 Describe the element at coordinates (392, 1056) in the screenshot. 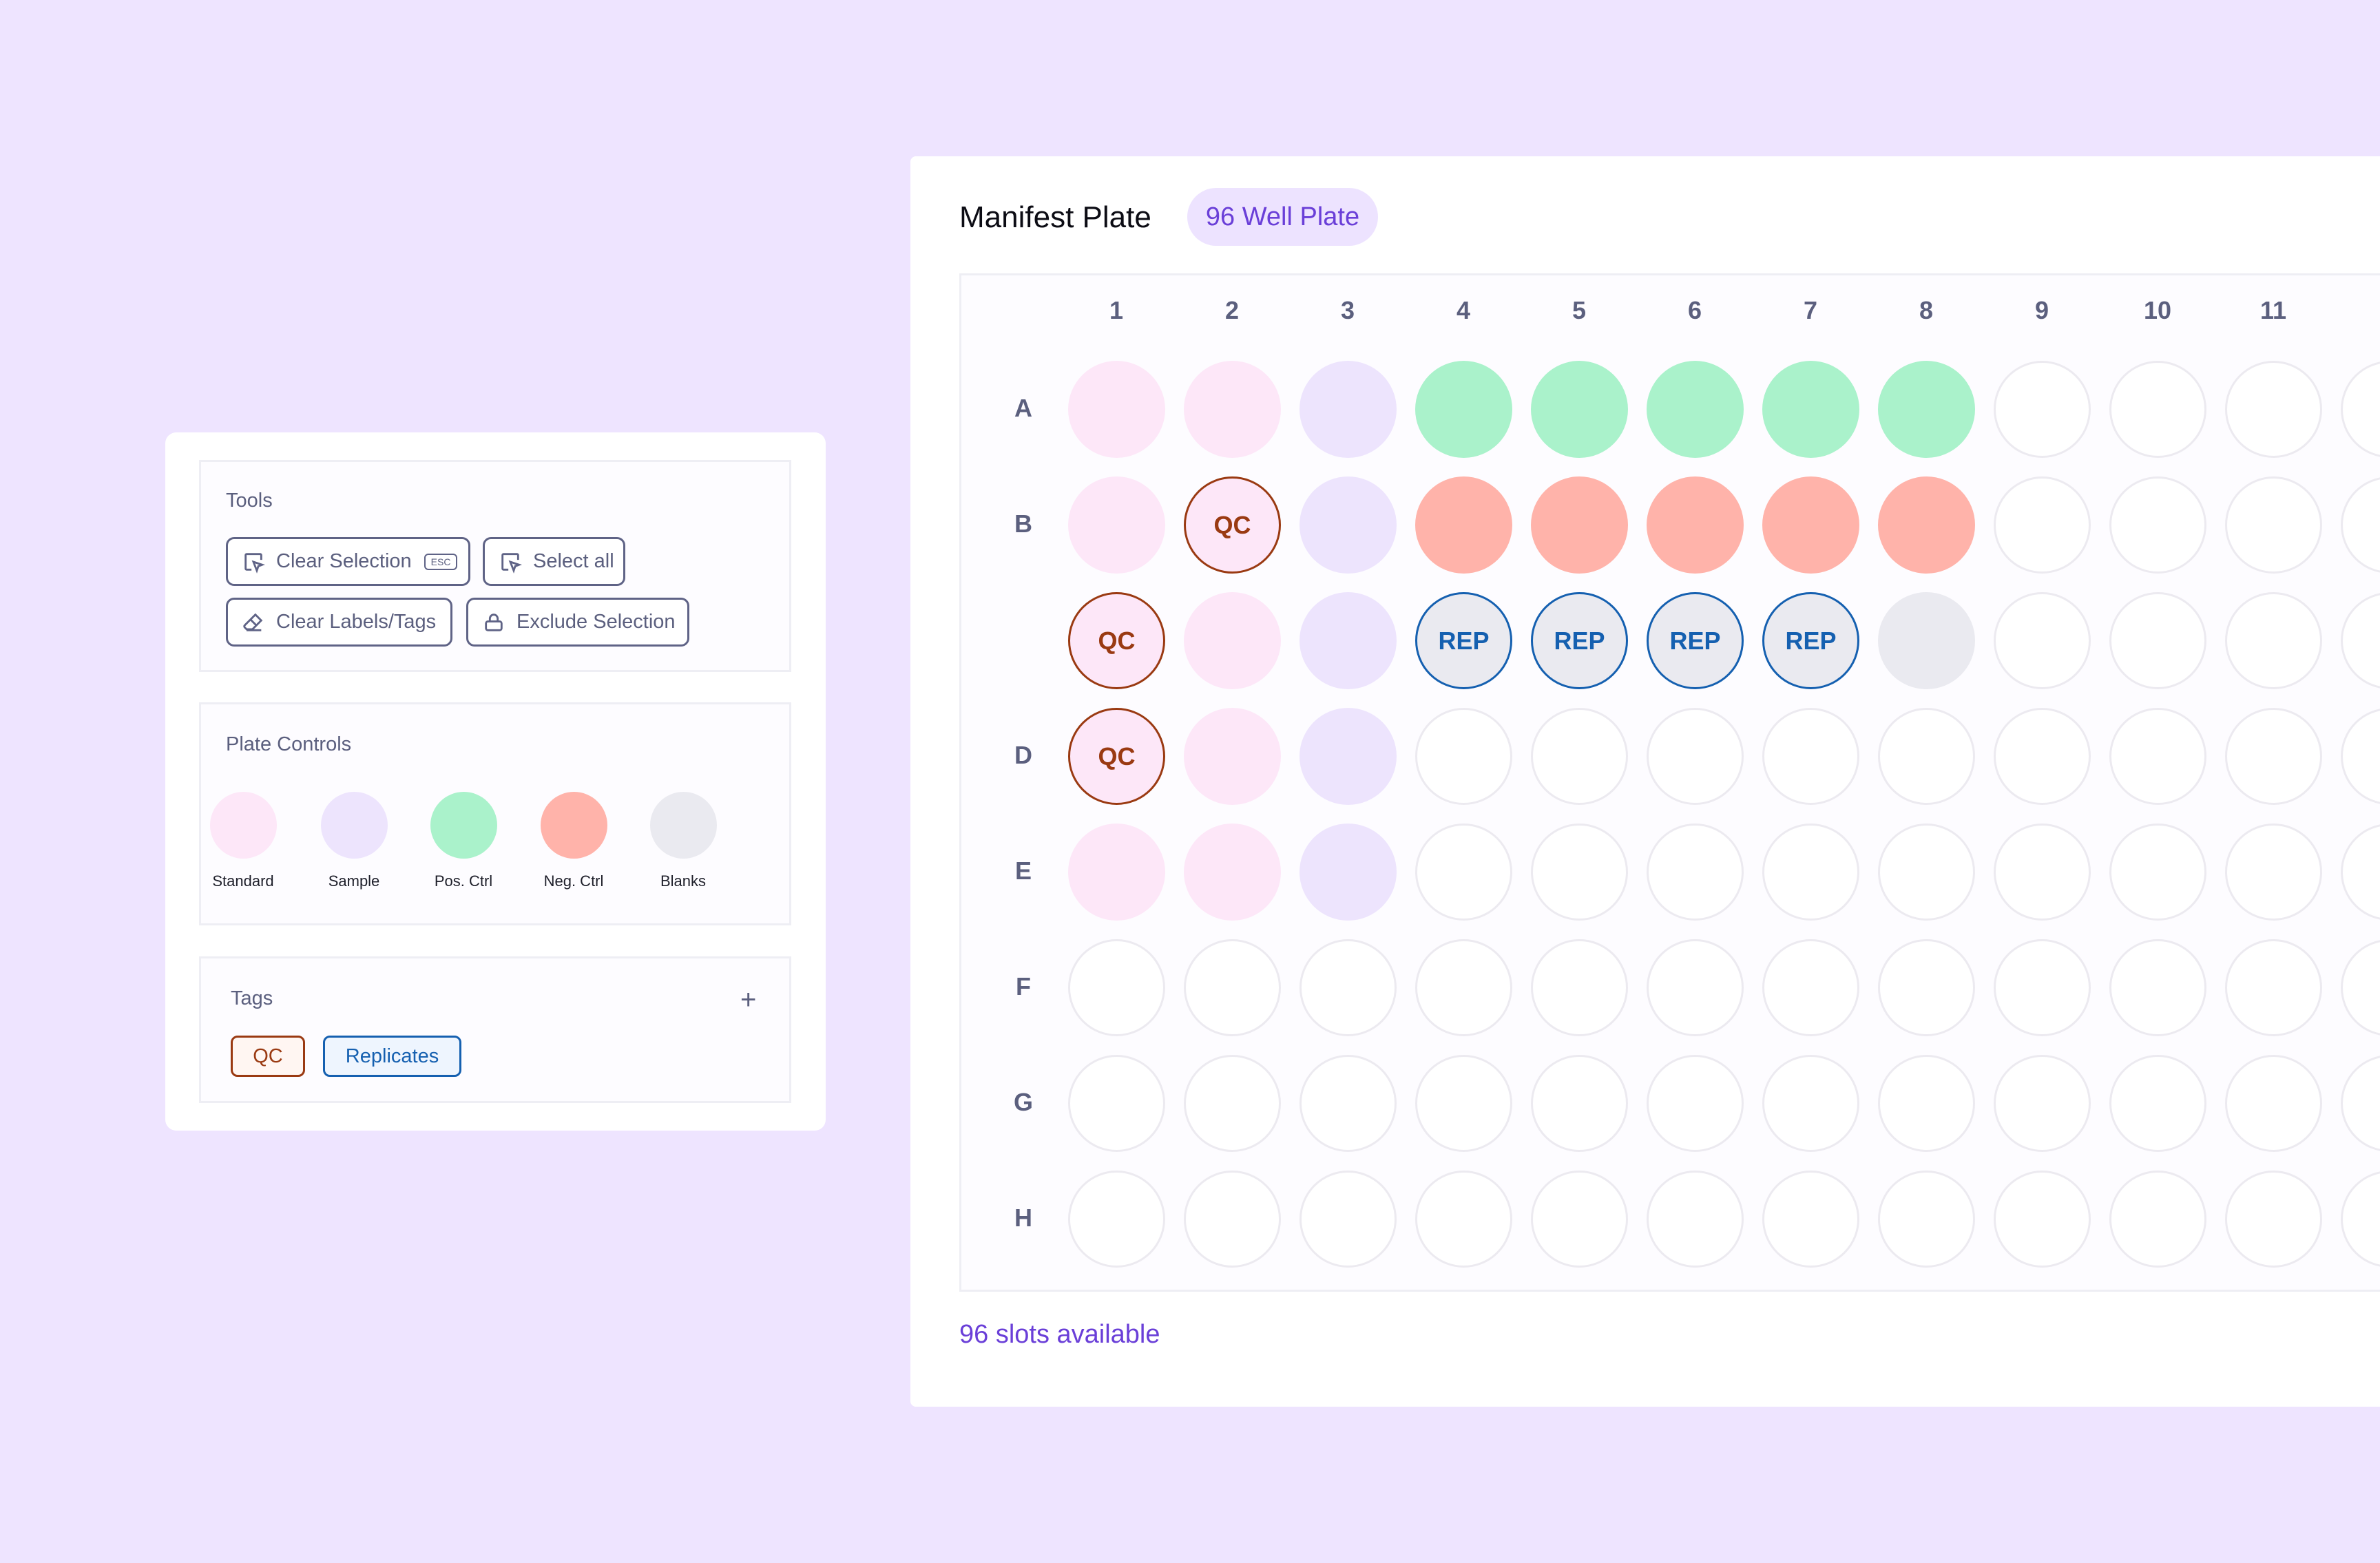

I see `tag-chip-replicates: Replicates` at that location.